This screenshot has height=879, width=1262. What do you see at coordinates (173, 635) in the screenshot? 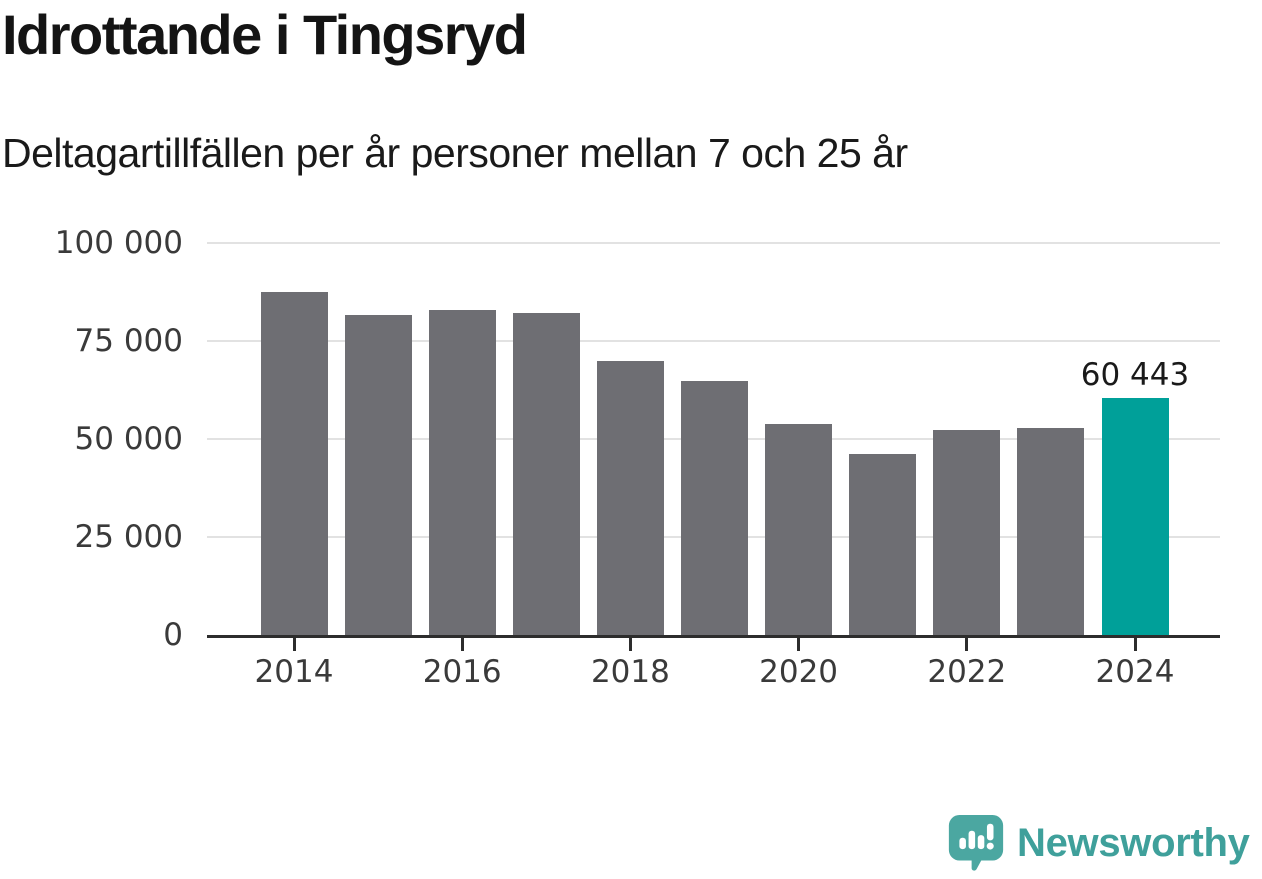
I see `y-axis-label-0: 0` at bounding box center [173, 635].